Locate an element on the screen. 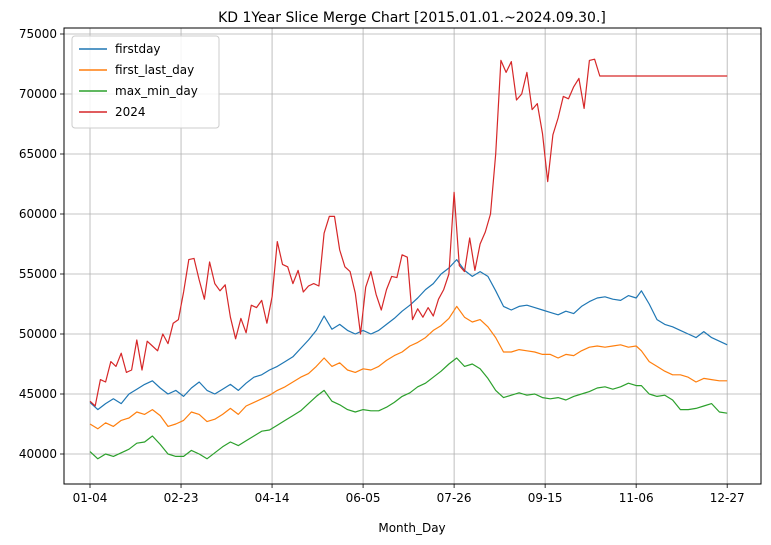 This screenshot has height=545, width=771. y-tick-label: 40000 is located at coordinates (38, 454).